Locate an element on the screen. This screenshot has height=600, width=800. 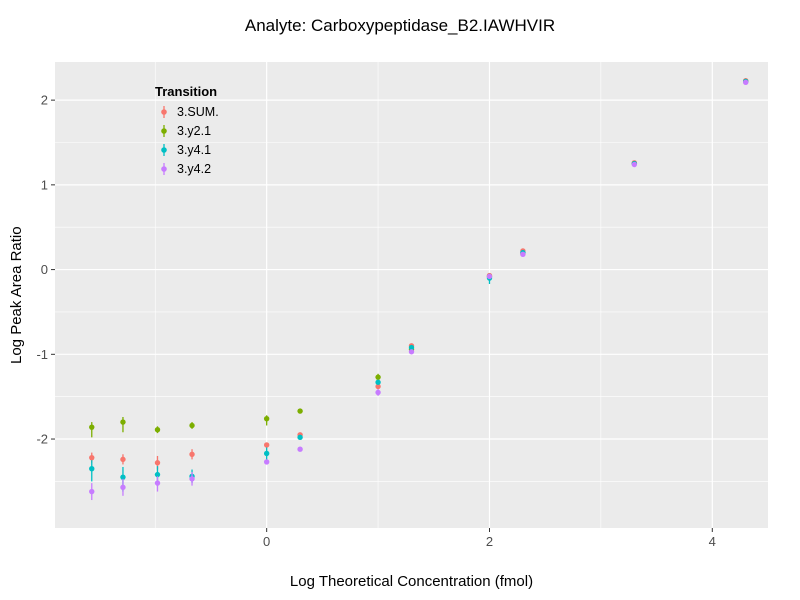
legend-item-label: 3.y4.1 is located at coordinates (194, 149).